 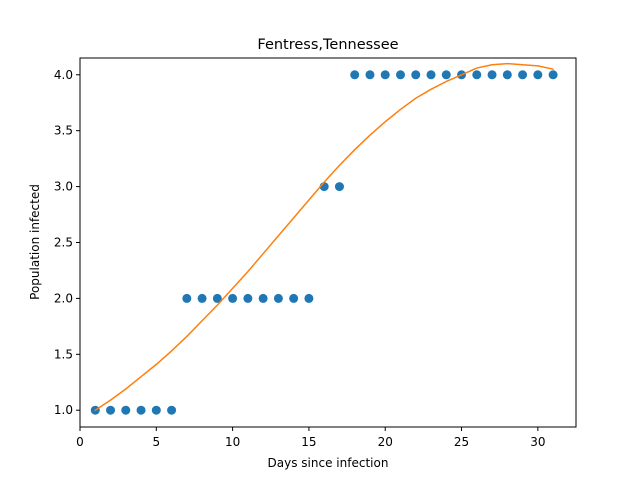 I want to click on x-axis-label: Days since infection, so click(x=328, y=463).